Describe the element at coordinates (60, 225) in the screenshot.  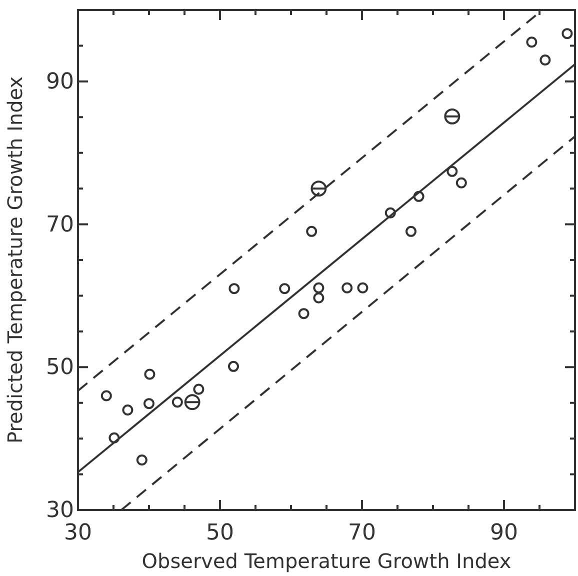
I see `y-tick-label: 70` at that location.